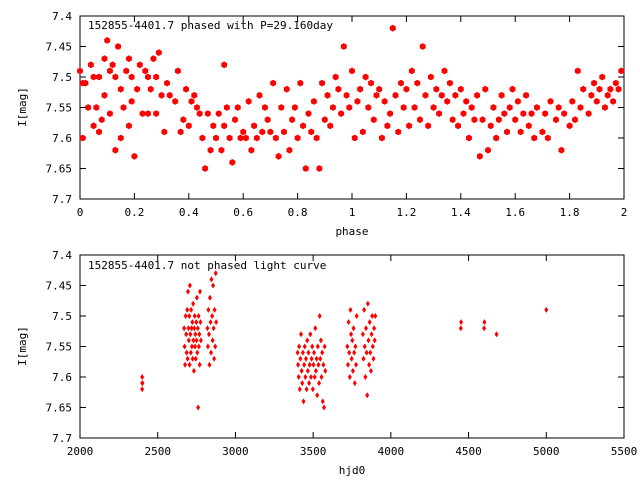 Image resolution: width=640 pixels, height=480 pixels. What do you see at coordinates (189, 212) in the screenshot?
I see `phased-x-tick-label: 0.4` at bounding box center [189, 212].